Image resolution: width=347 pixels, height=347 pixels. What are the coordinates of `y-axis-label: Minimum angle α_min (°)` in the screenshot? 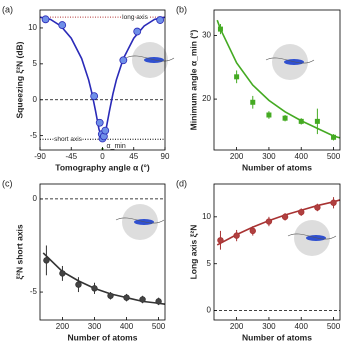 It's located at (193, 79).